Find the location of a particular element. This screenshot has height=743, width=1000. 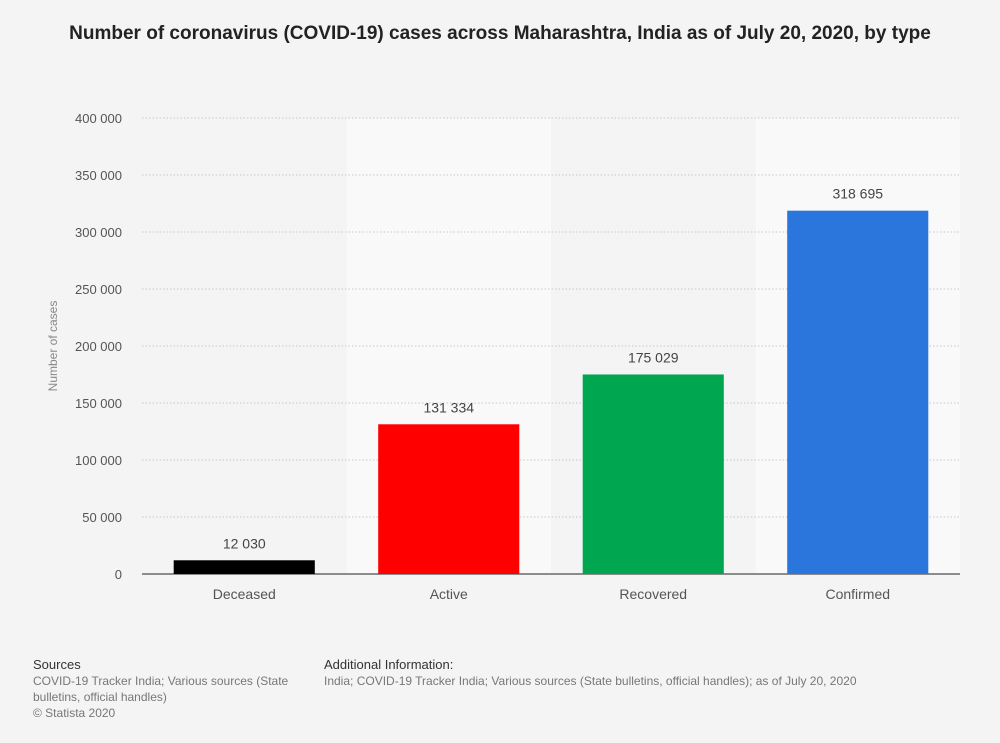

data-label: 131 334 is located at coordinates (448, 407).